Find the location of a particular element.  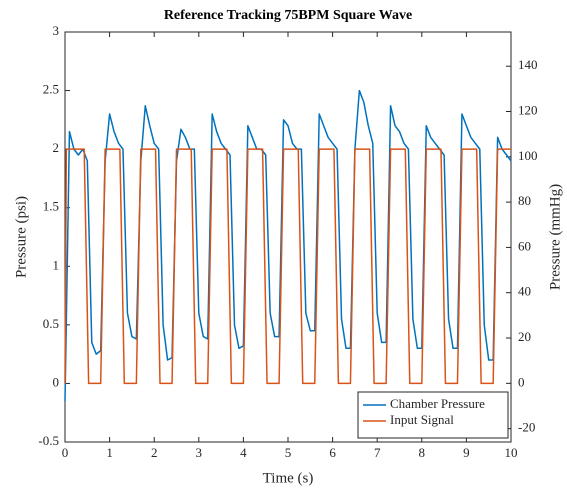

legend-label: Chamber Pressure is located at coordinates (437, 403).